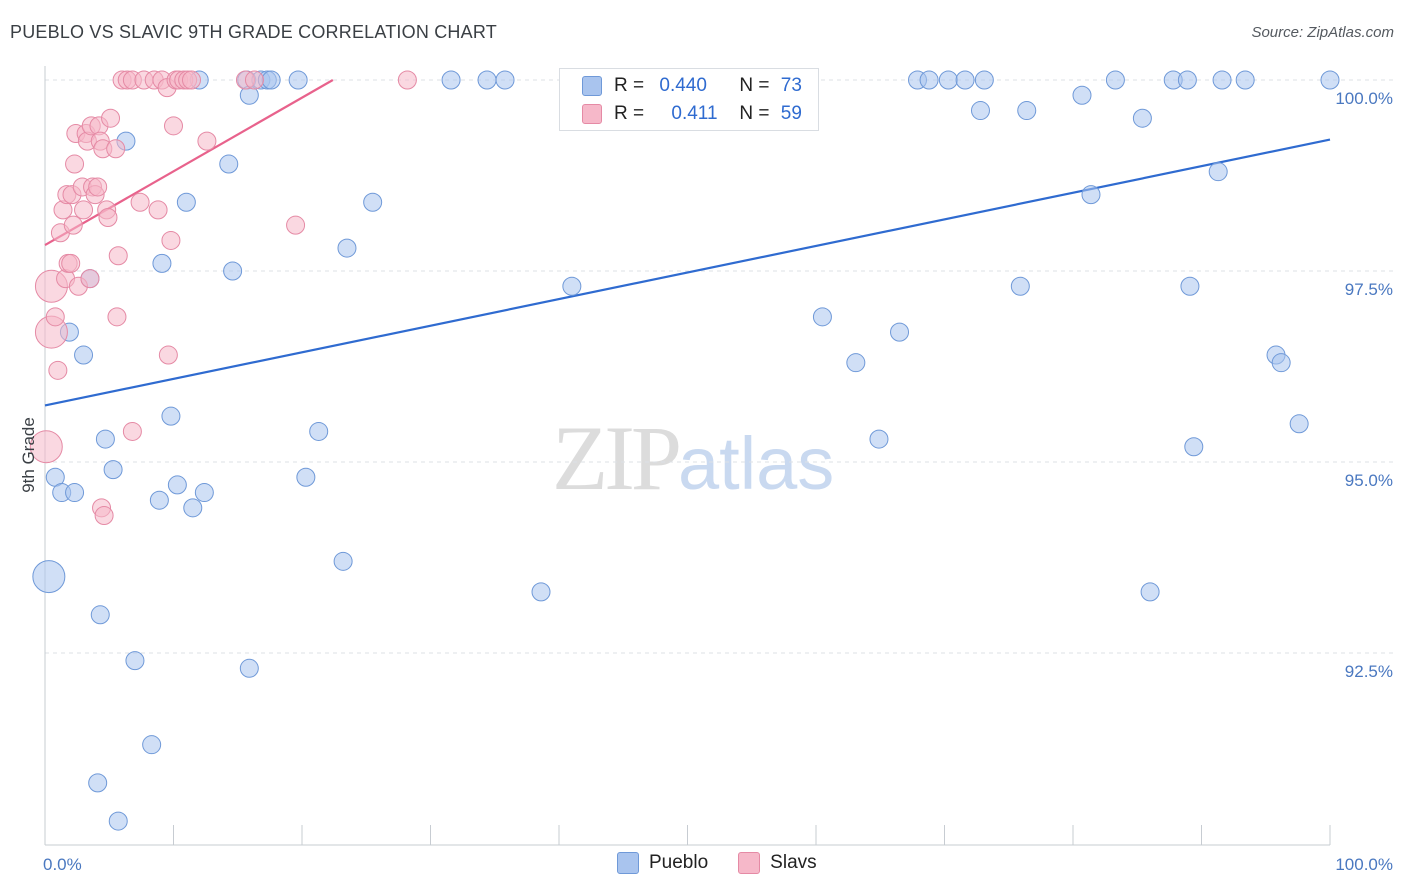 The width and height of the screenshot is (1406, 892). What do you see at coordinates (1369, 289) in the screenshot?
I see `y-tick-label: 97.5%` at bounding box center [1369, 289].